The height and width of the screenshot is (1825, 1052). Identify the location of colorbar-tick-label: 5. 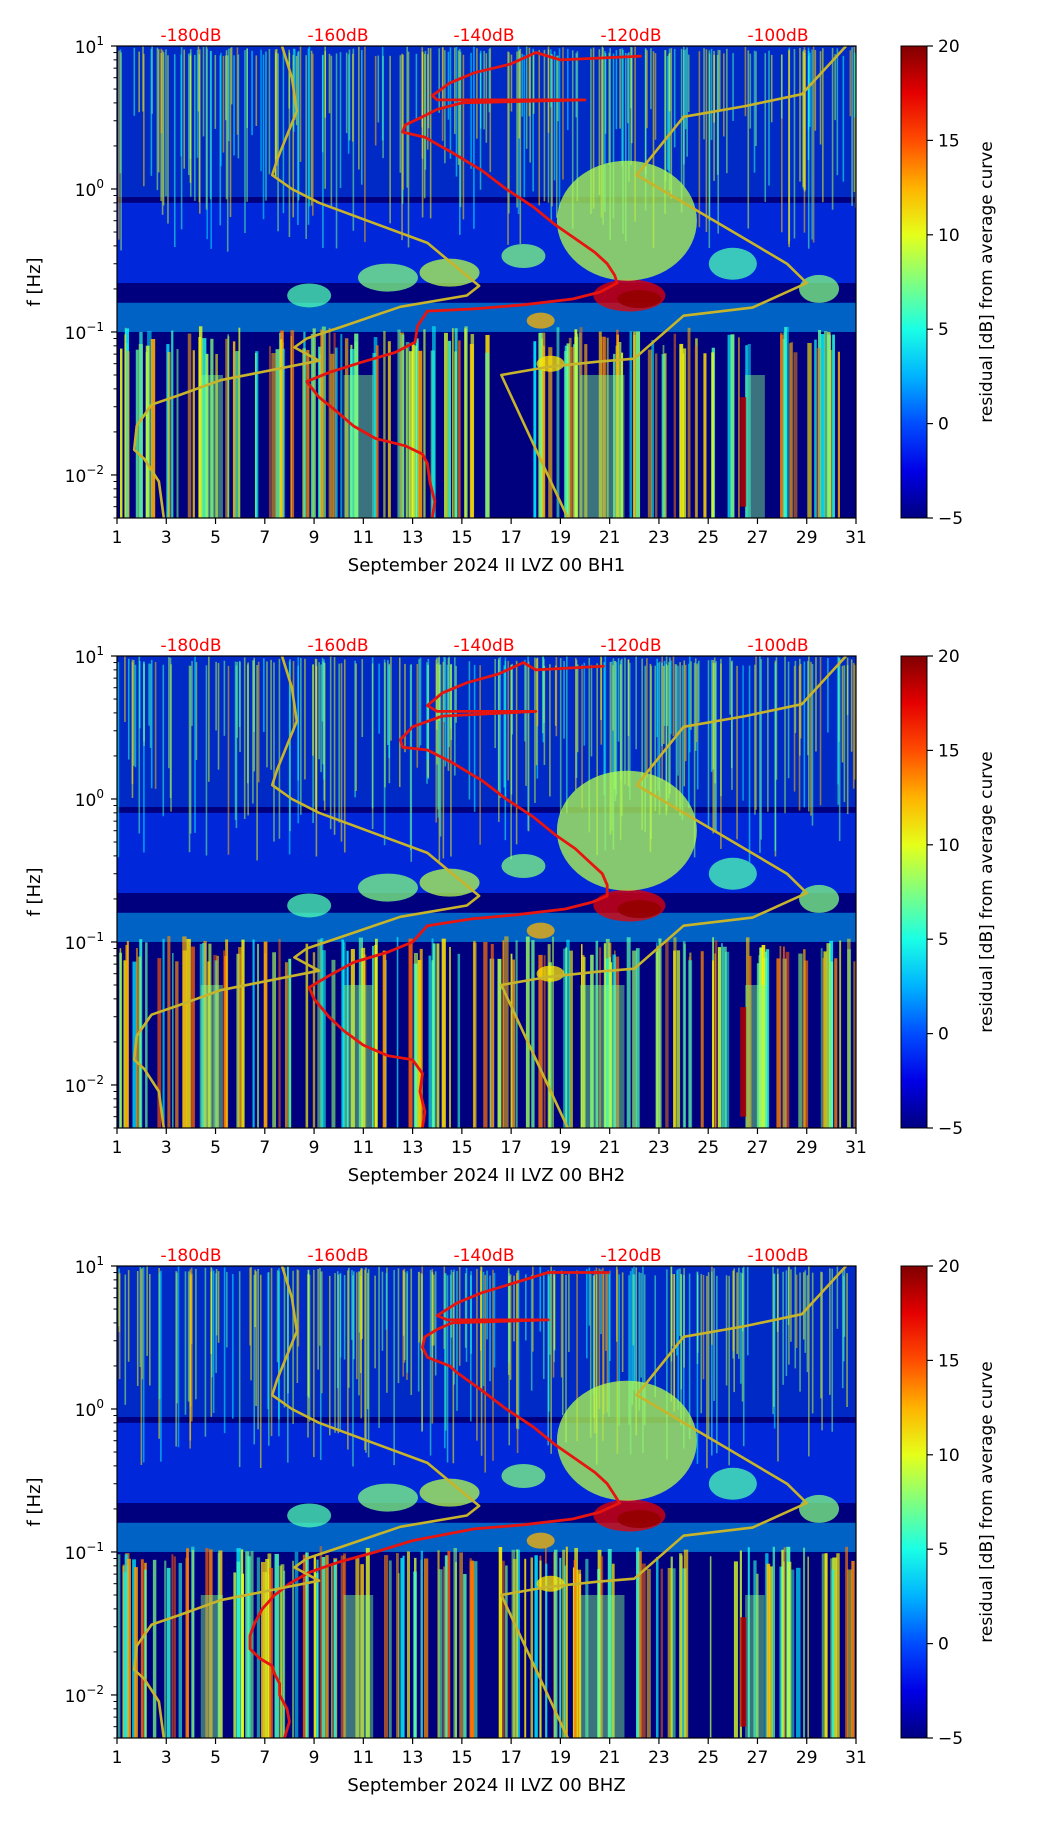
(943, 330).